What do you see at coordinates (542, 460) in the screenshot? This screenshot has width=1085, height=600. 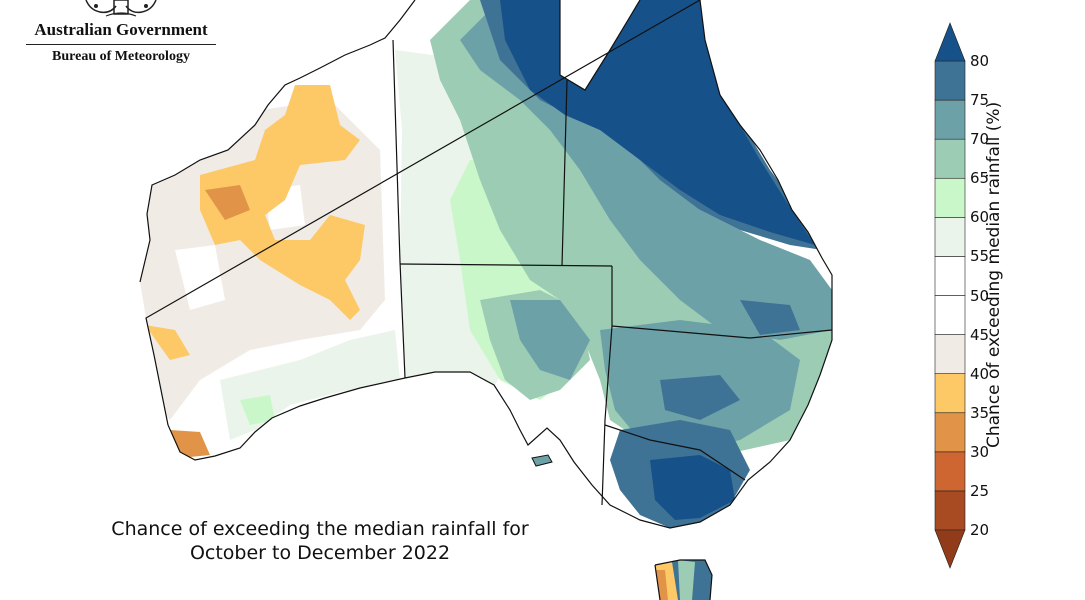 I see `kangaroo-island` at bounding box center [542, 460].